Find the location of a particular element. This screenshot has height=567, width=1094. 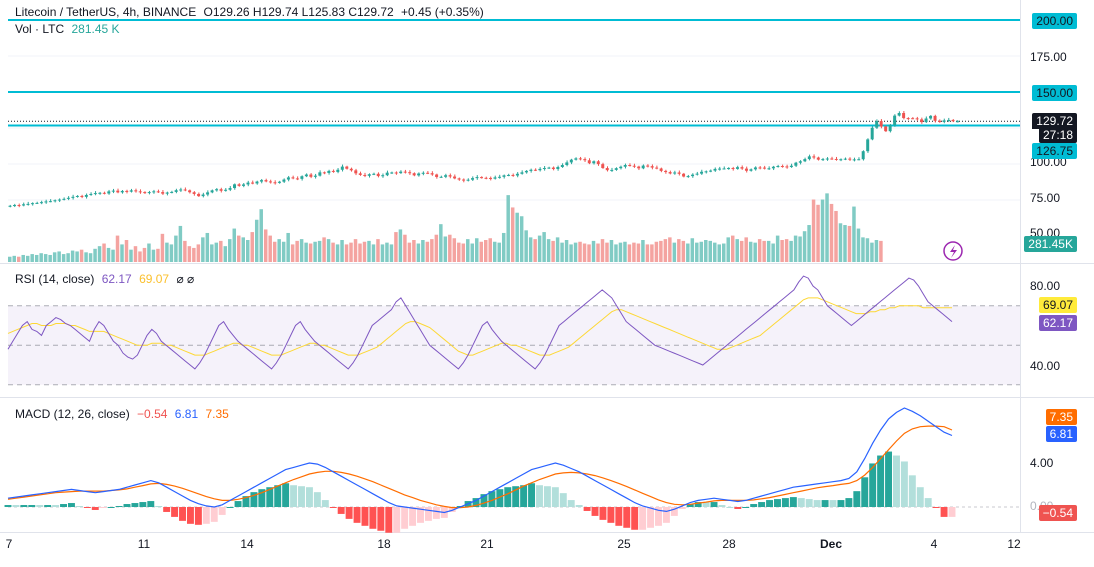

macd-title: MACD (12, 26, close) is located at coordinates (72, 414).